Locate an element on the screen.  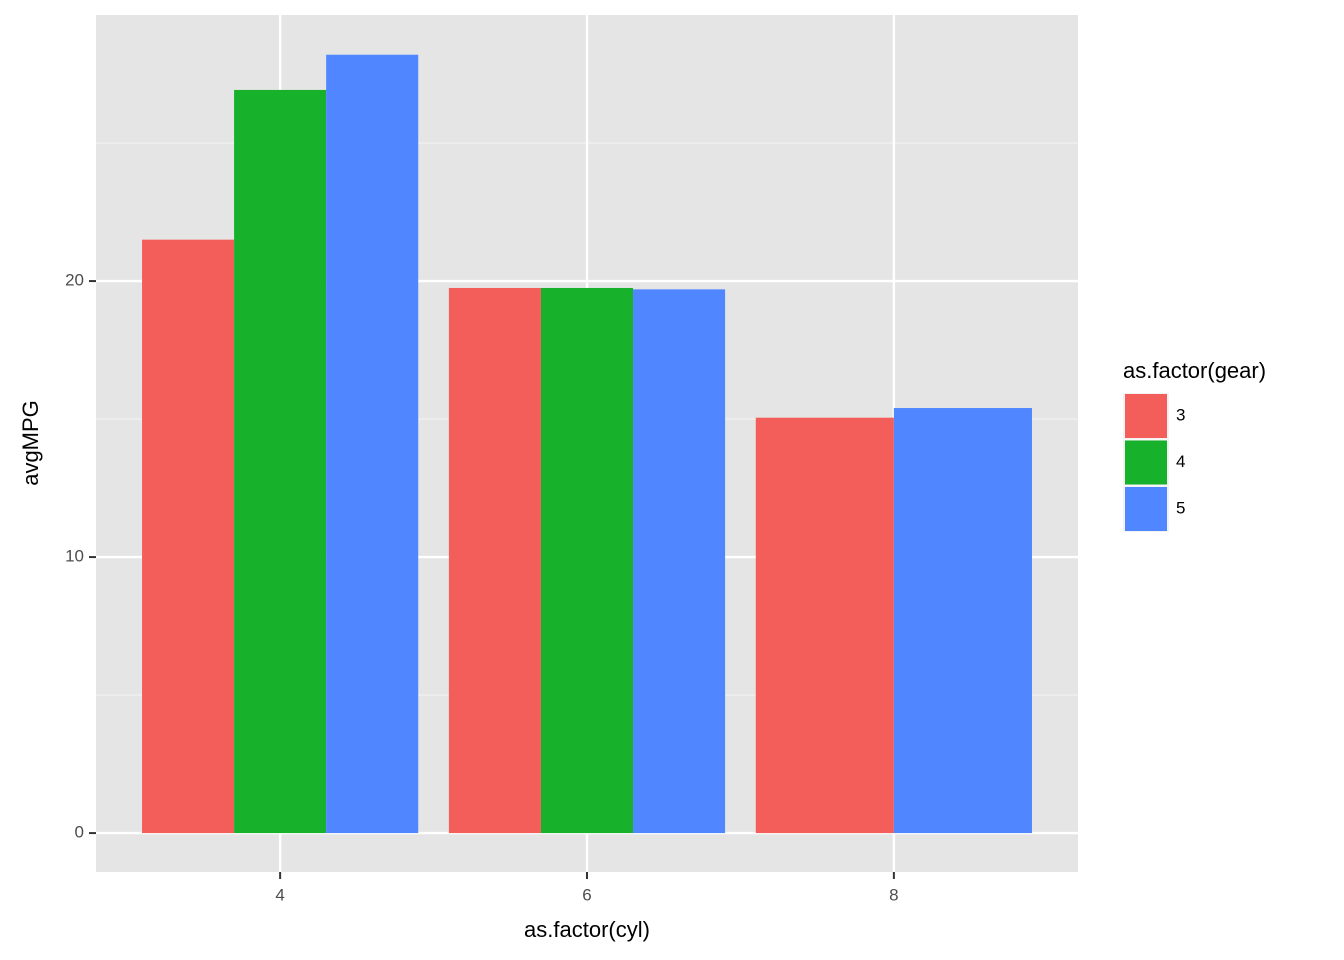
x-tick-label: 8 is located at coordinates (893, 894).